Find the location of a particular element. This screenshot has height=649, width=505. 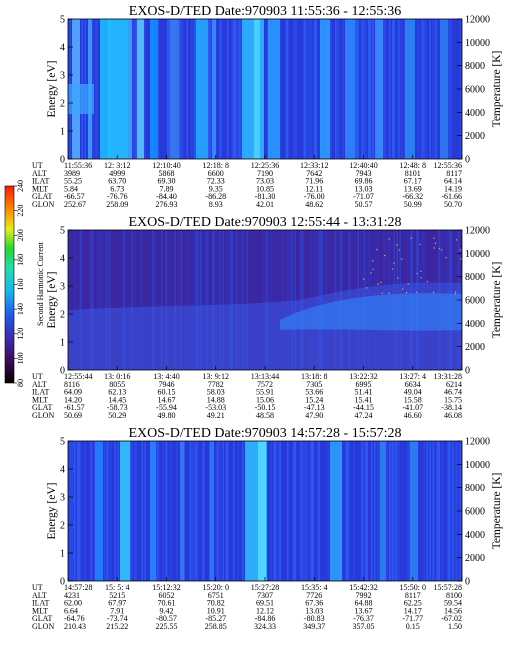

ephemeris-cell: -71.77 is located at coordinates (412, 618).